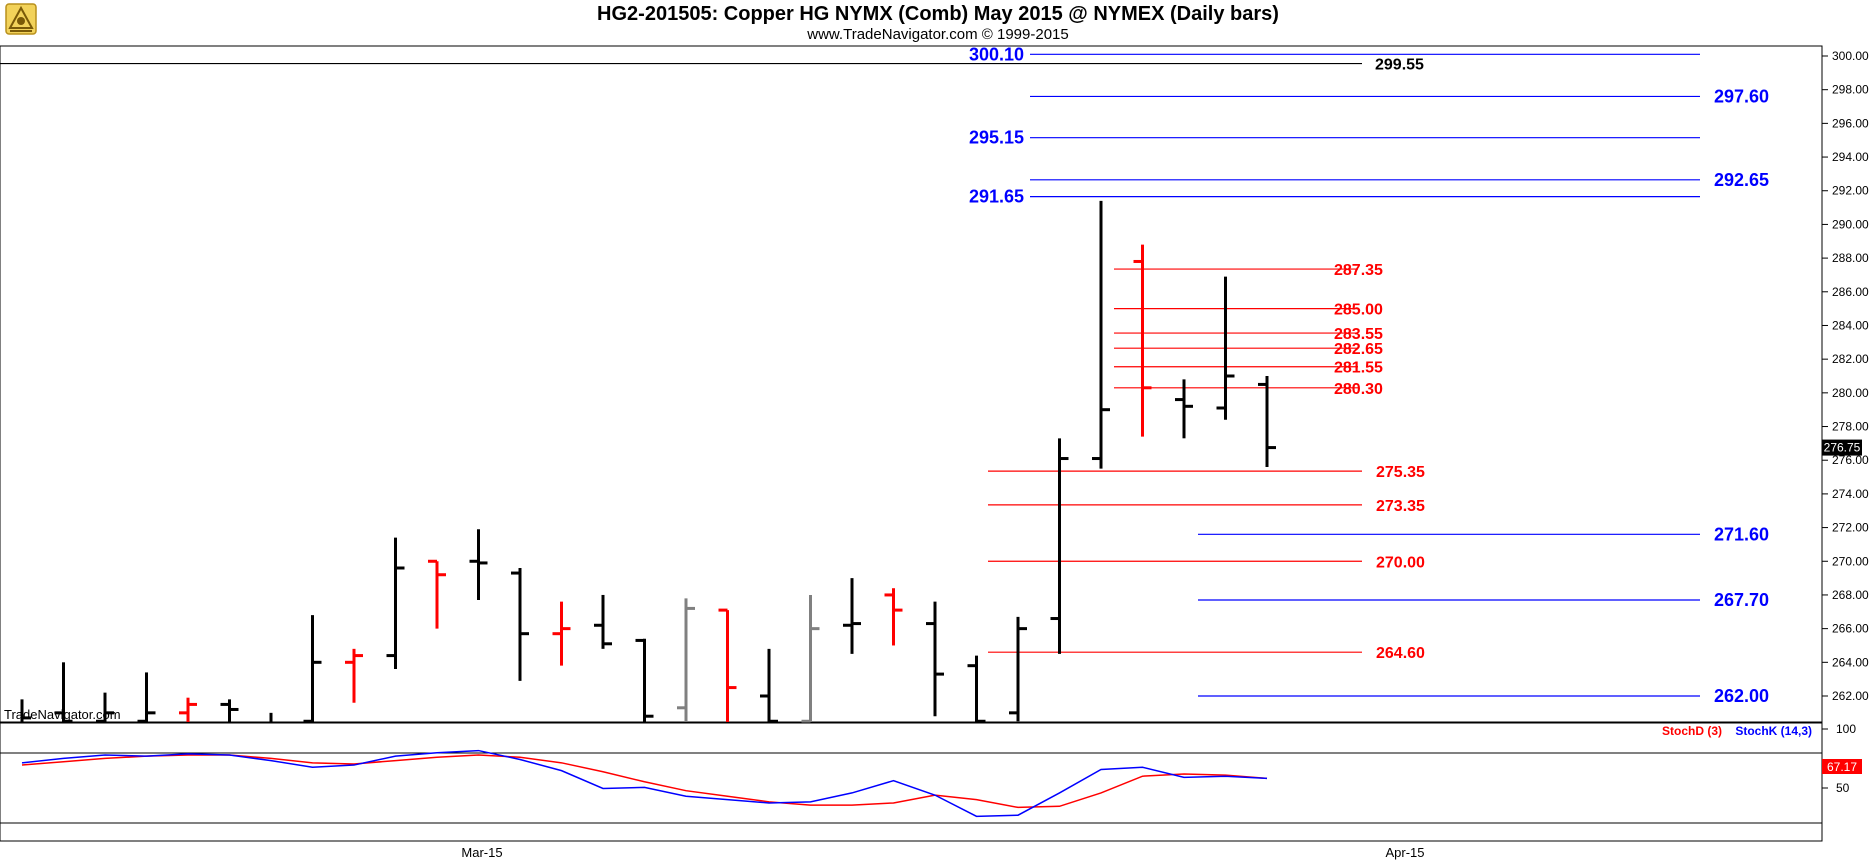 This screenshot has height=863, width=1876. Describe the element at coordinates (1850, 325) in the screenshot. I see `price-tick-label: 284.00` at that location.